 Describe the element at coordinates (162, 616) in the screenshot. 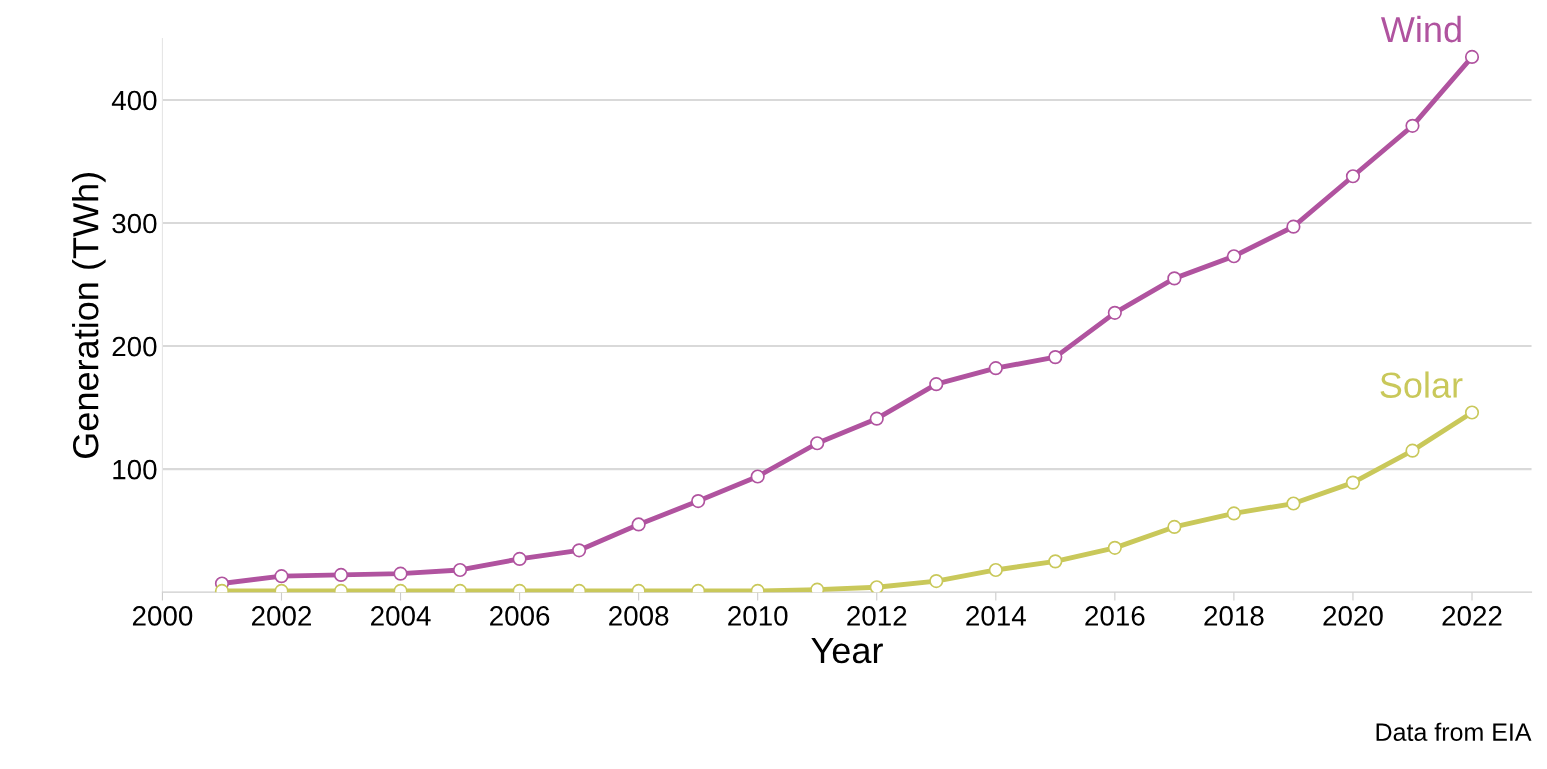

I see `x-tick-label: 2000` at that location.